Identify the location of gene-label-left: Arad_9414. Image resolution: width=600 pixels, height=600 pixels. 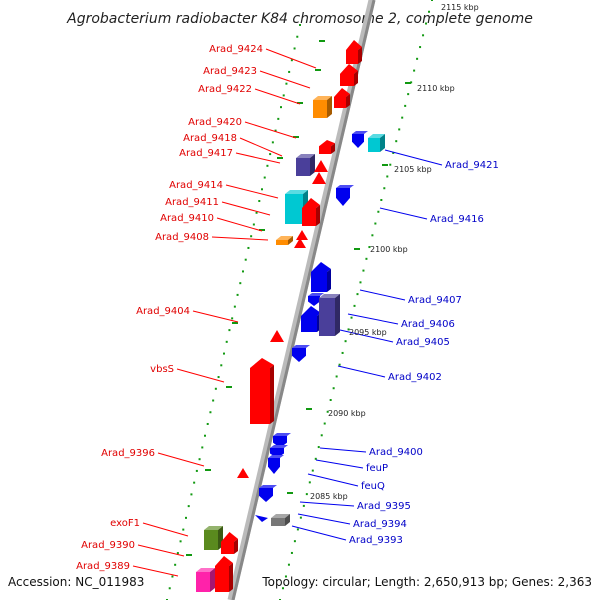
(196, 185).